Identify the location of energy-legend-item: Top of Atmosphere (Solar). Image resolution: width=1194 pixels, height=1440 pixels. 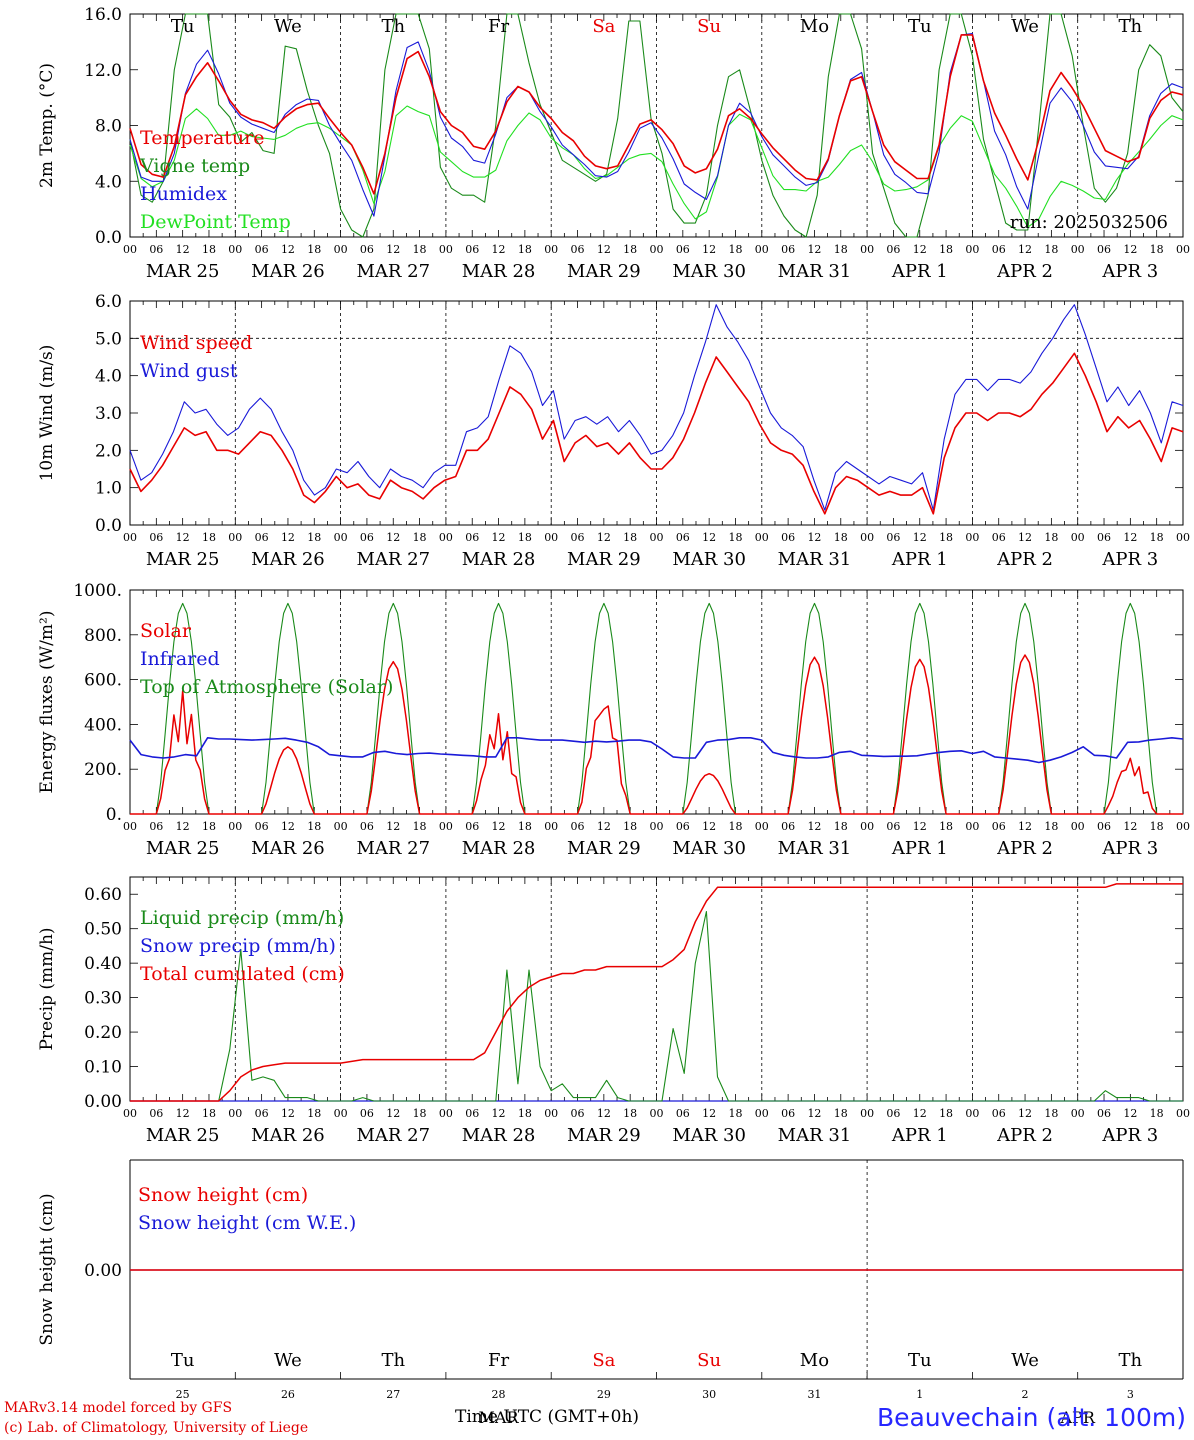
(266, 687).